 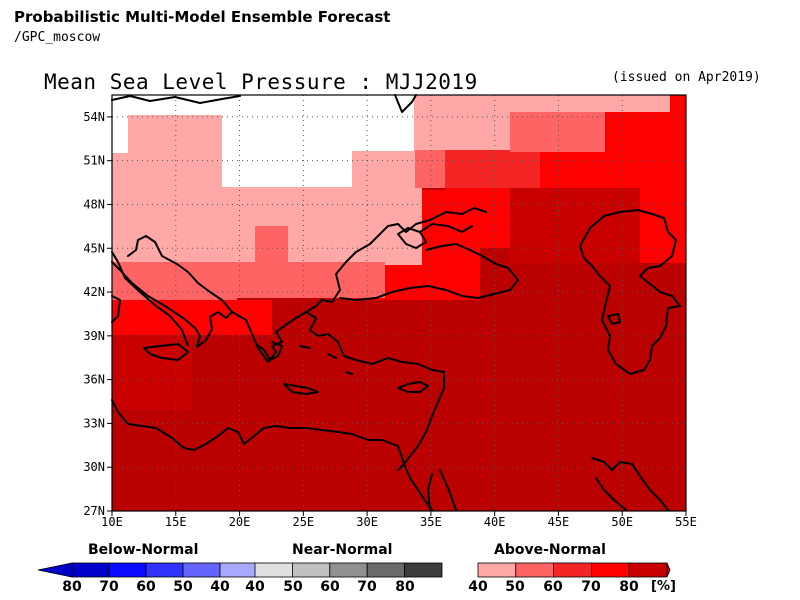 What do you see at coordinates (663, 586) in the screenshot?
I see `legend-unit: [%]` at bounding box center [663, 586].